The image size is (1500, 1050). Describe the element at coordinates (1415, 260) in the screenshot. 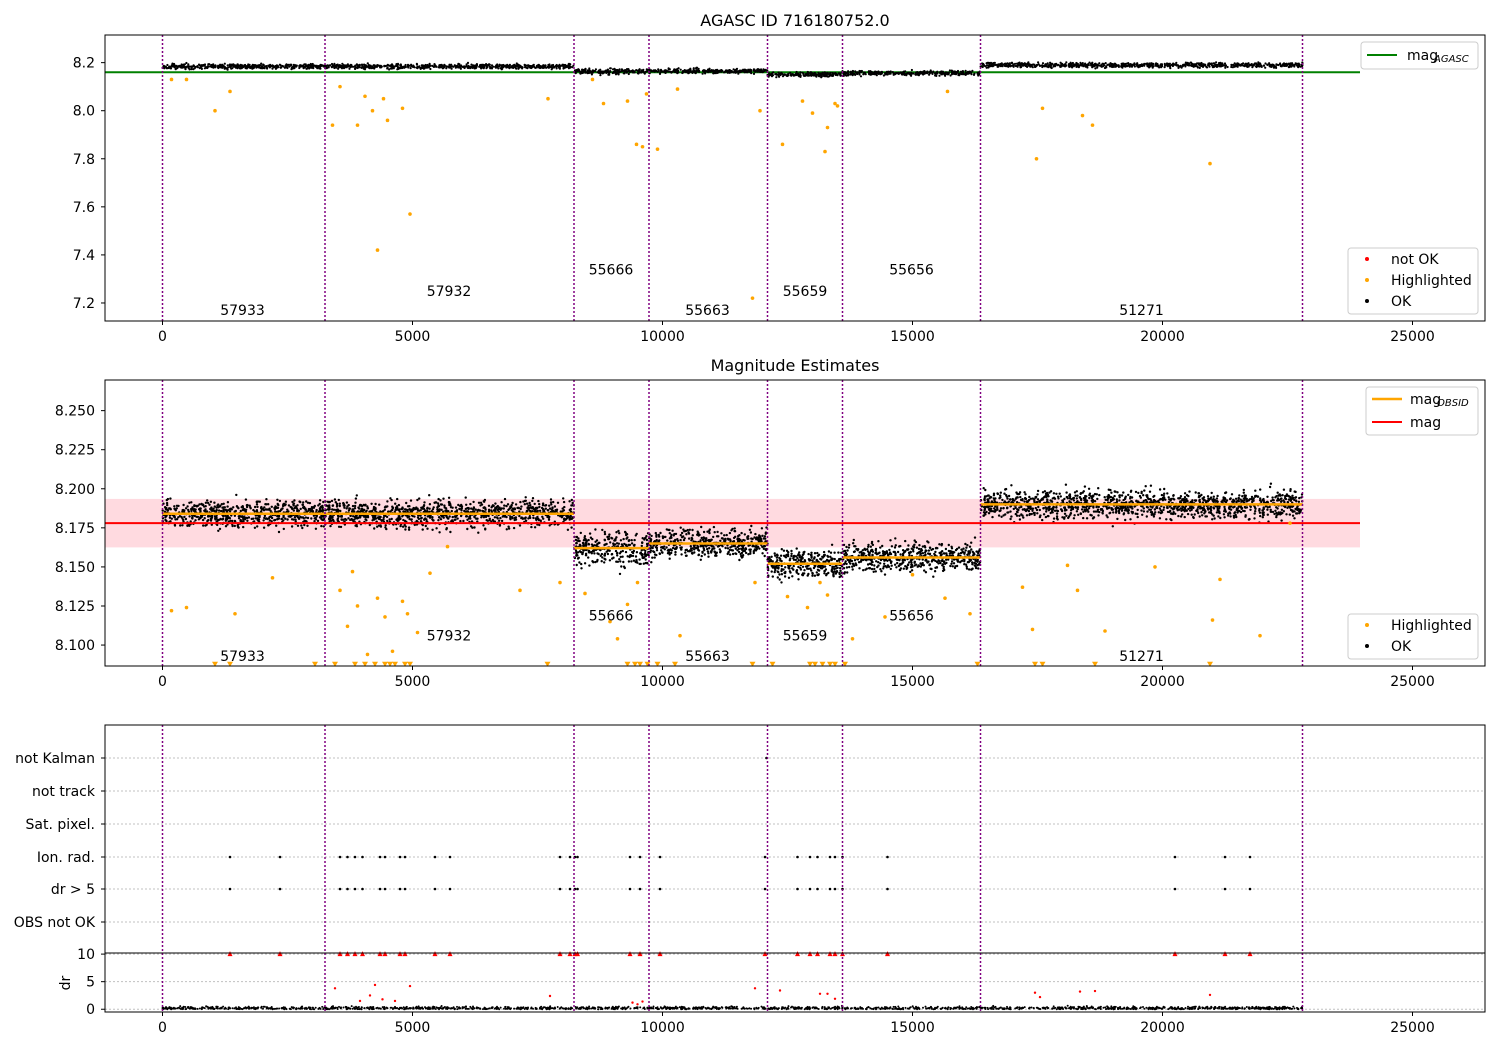

I see `legend-item-label: not OK` at that location.